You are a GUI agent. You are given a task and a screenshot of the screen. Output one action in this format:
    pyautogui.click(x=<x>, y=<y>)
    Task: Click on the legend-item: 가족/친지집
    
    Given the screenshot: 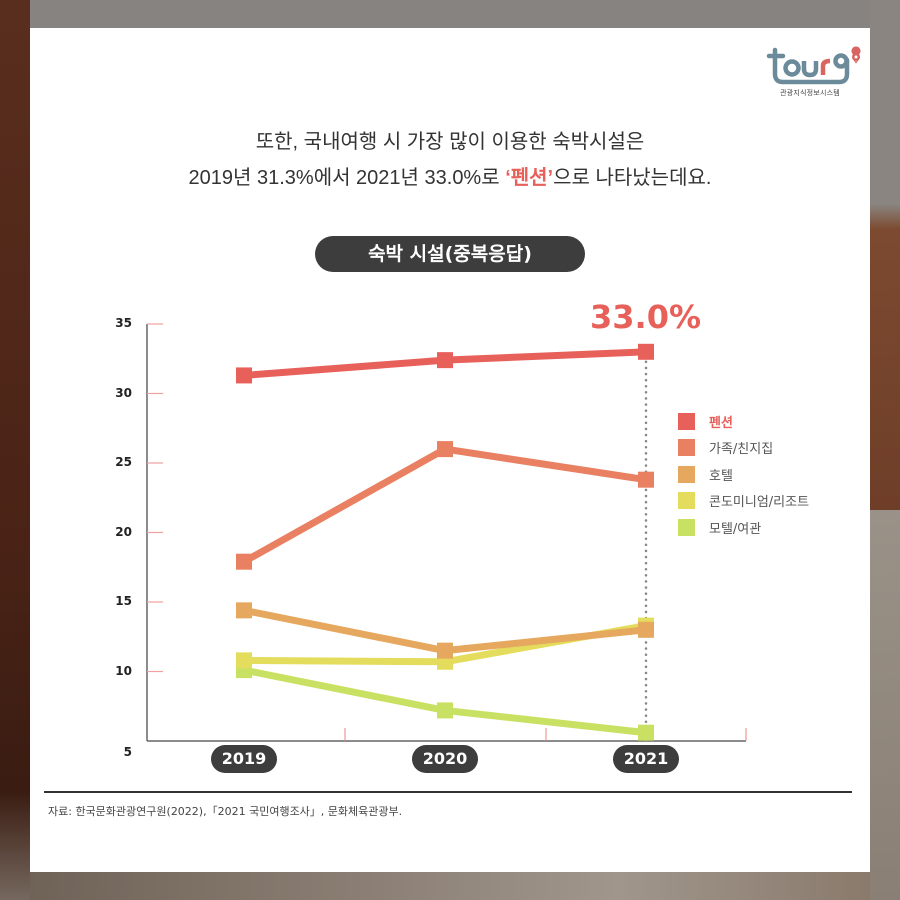 What is the action you would take?
    pyautogui.click(x=743, y=448)
    